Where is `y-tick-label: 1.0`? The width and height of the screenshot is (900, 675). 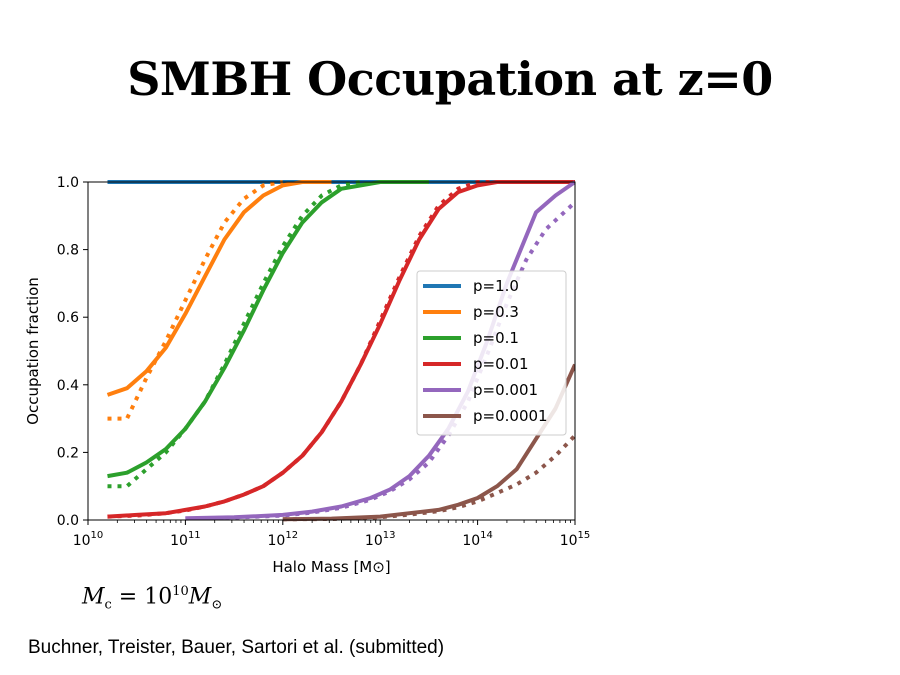 y-tick-label: 1.0 is located at coordinates (68, 183).